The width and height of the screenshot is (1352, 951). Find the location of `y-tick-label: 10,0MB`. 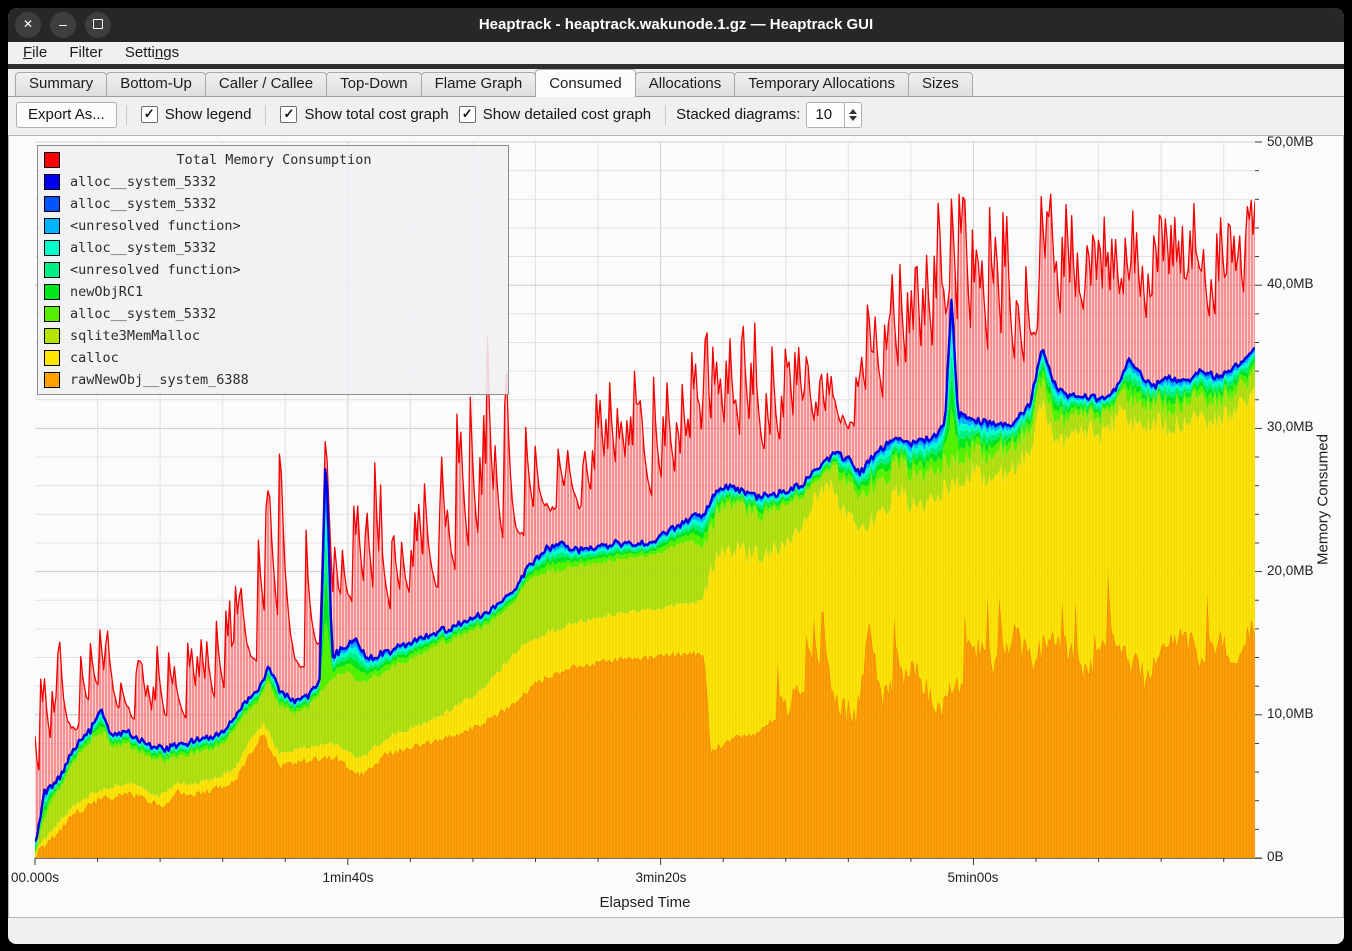

y-tick-label: 10,0MB is located at coordinates (1290, 713).